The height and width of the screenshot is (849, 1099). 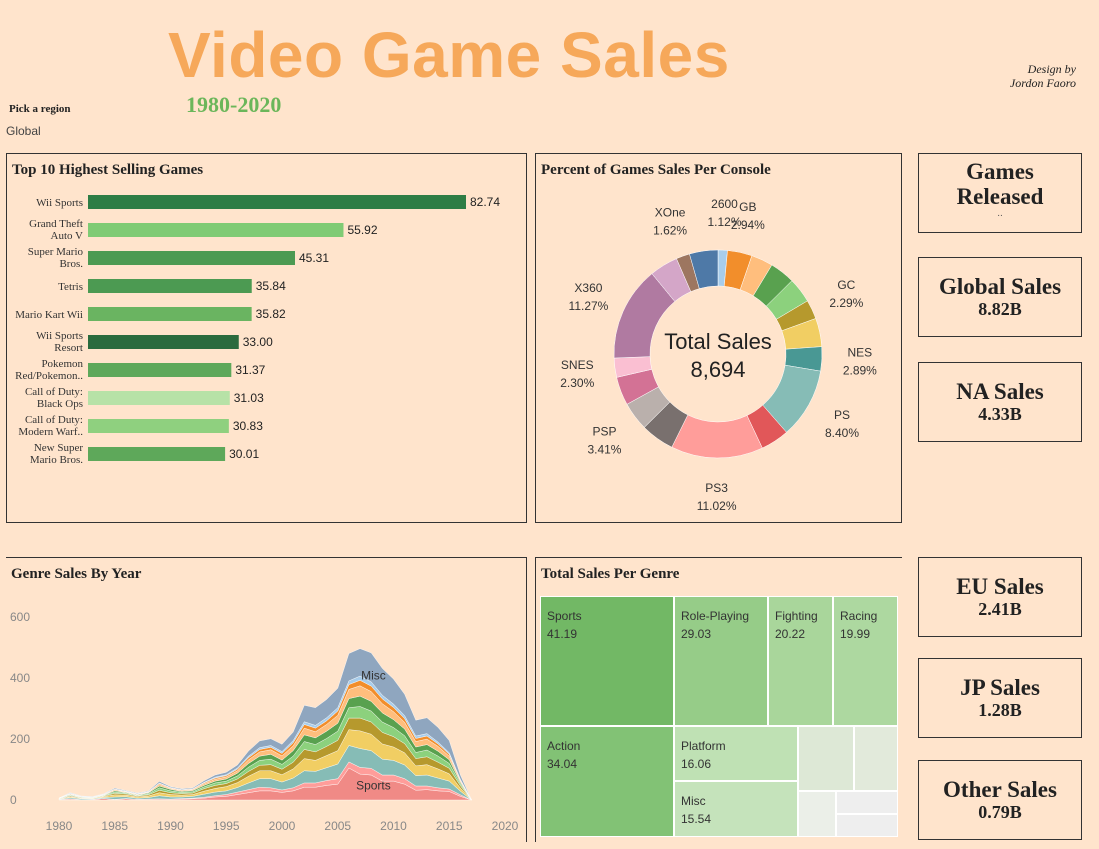 I want to click on treemap-cell-fighting: Fighting 20.22, so click(x=800, y=661).